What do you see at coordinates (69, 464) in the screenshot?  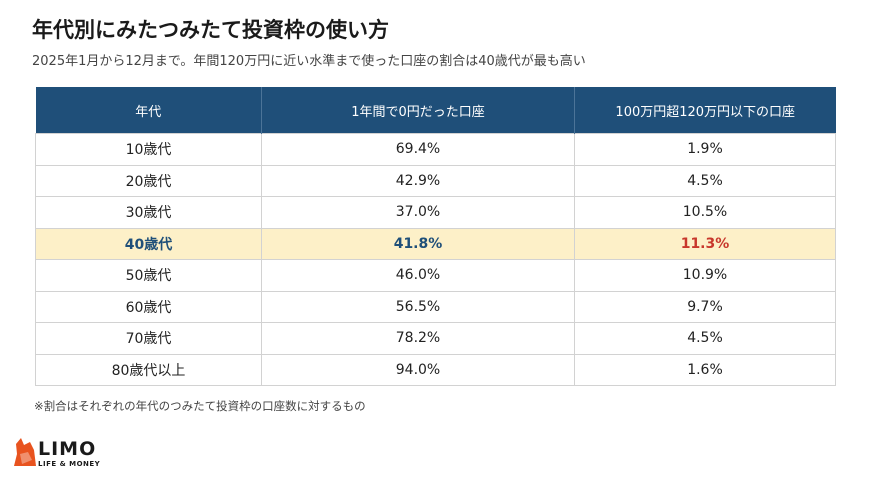 I see `logo-tagline: LIFE & MONEY` at bounding box center [69, 464].